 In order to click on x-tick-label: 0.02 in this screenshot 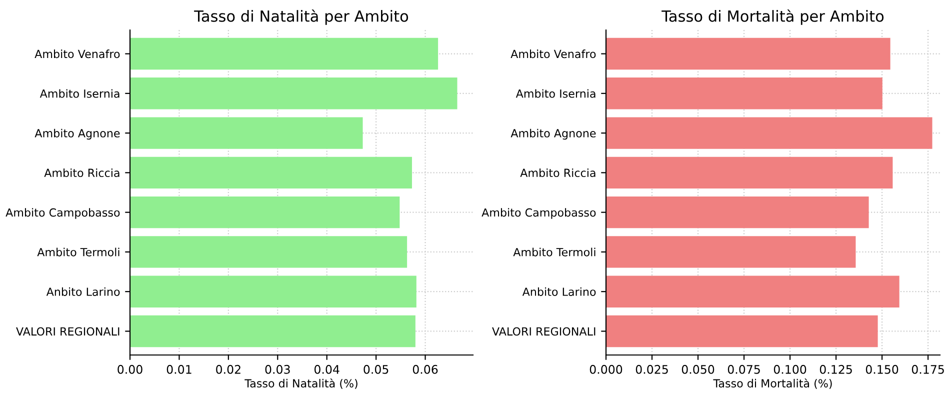, I will do `click(228, 369)`.